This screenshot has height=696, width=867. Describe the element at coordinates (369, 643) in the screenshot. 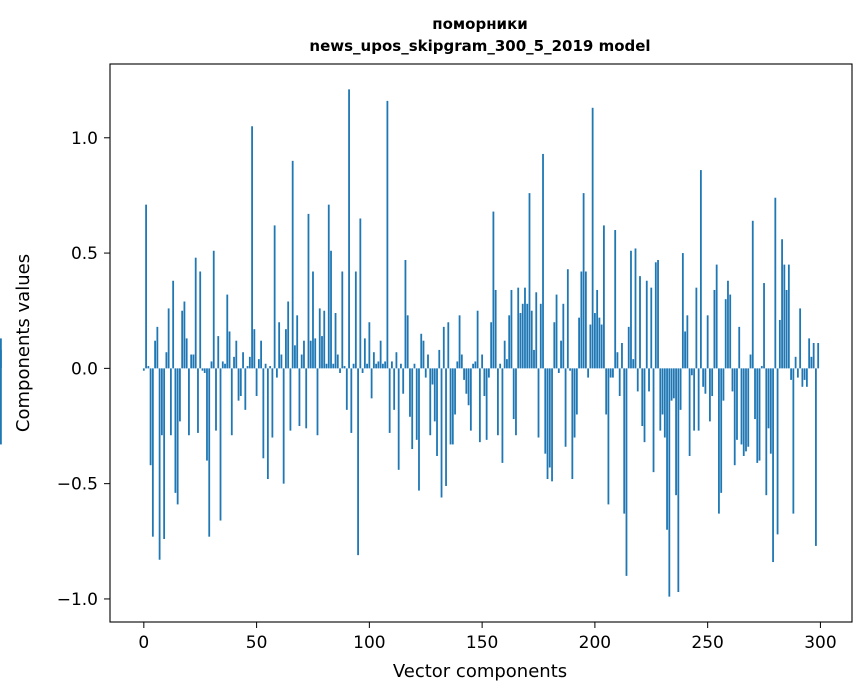

I see `x-tick-label: 100` at that location.